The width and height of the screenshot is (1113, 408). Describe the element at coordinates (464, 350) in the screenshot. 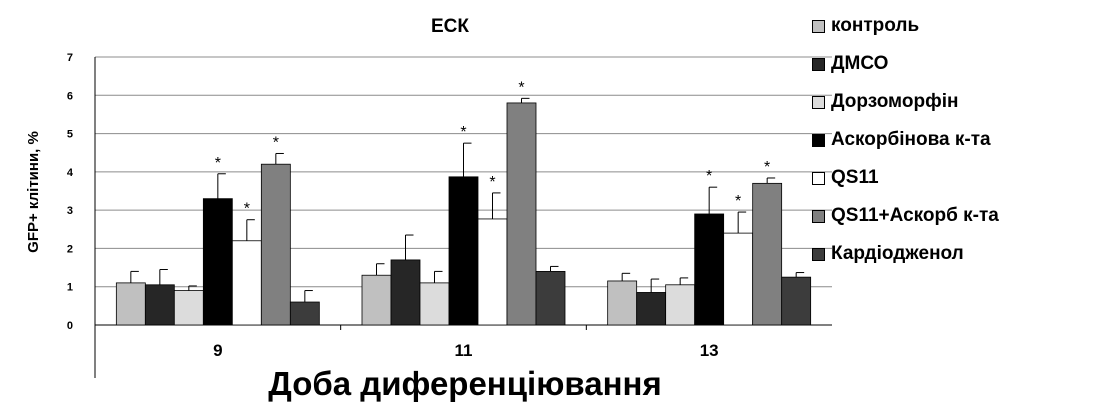

I see `x-tick-label: 11` at that location.